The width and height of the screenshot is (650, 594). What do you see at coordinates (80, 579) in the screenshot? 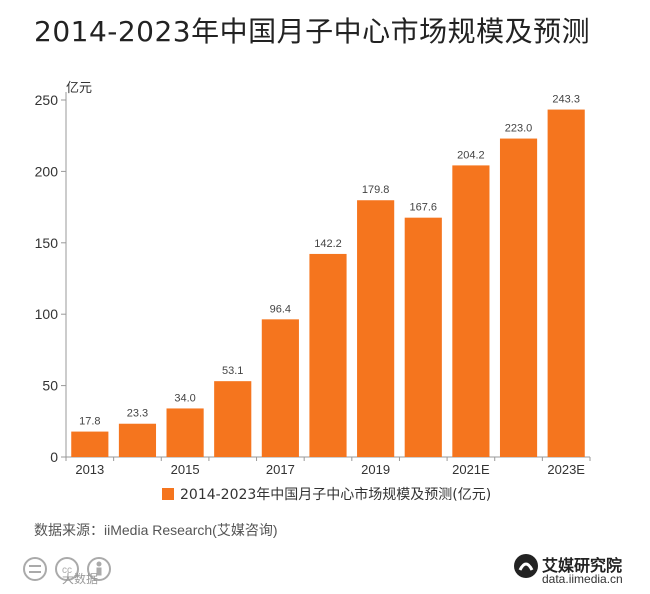
I see `watermark-text: 大数据` at bounding box center [80, 579].